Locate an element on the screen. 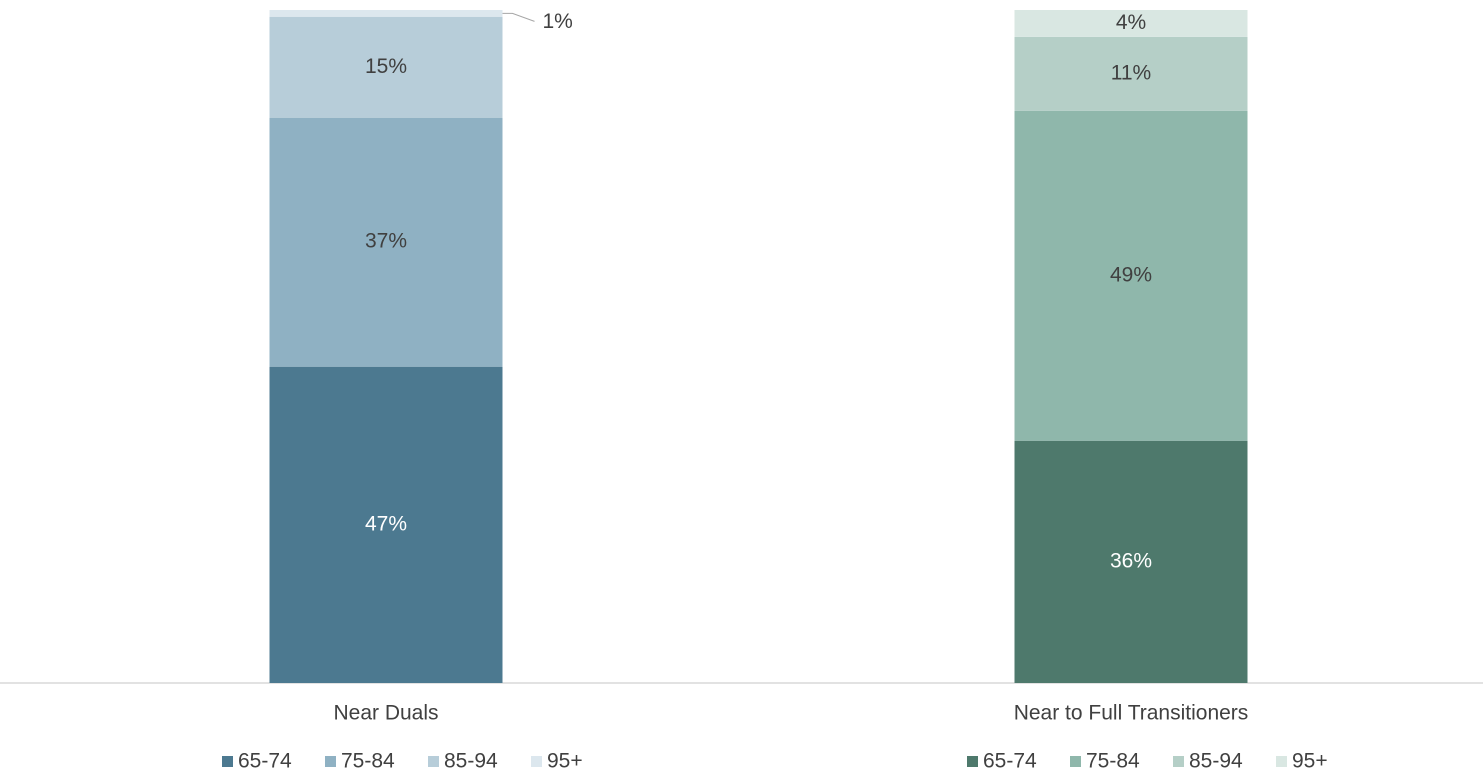 The image size is (1483, 771). data-label: 49% is located at coordinates (1131, 274).